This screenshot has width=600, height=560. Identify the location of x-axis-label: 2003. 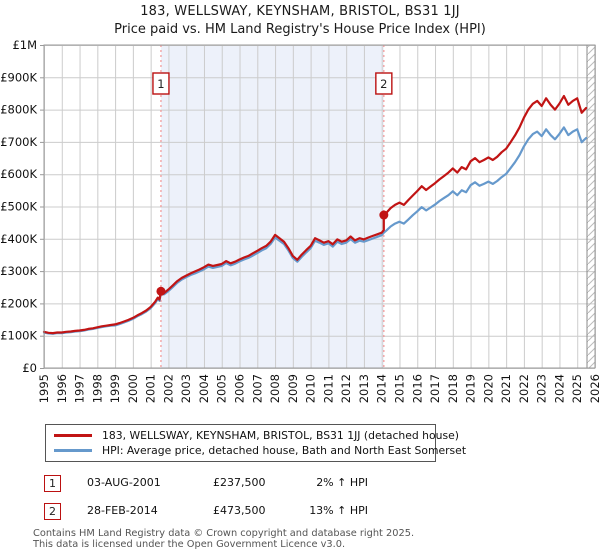
(186, 388).